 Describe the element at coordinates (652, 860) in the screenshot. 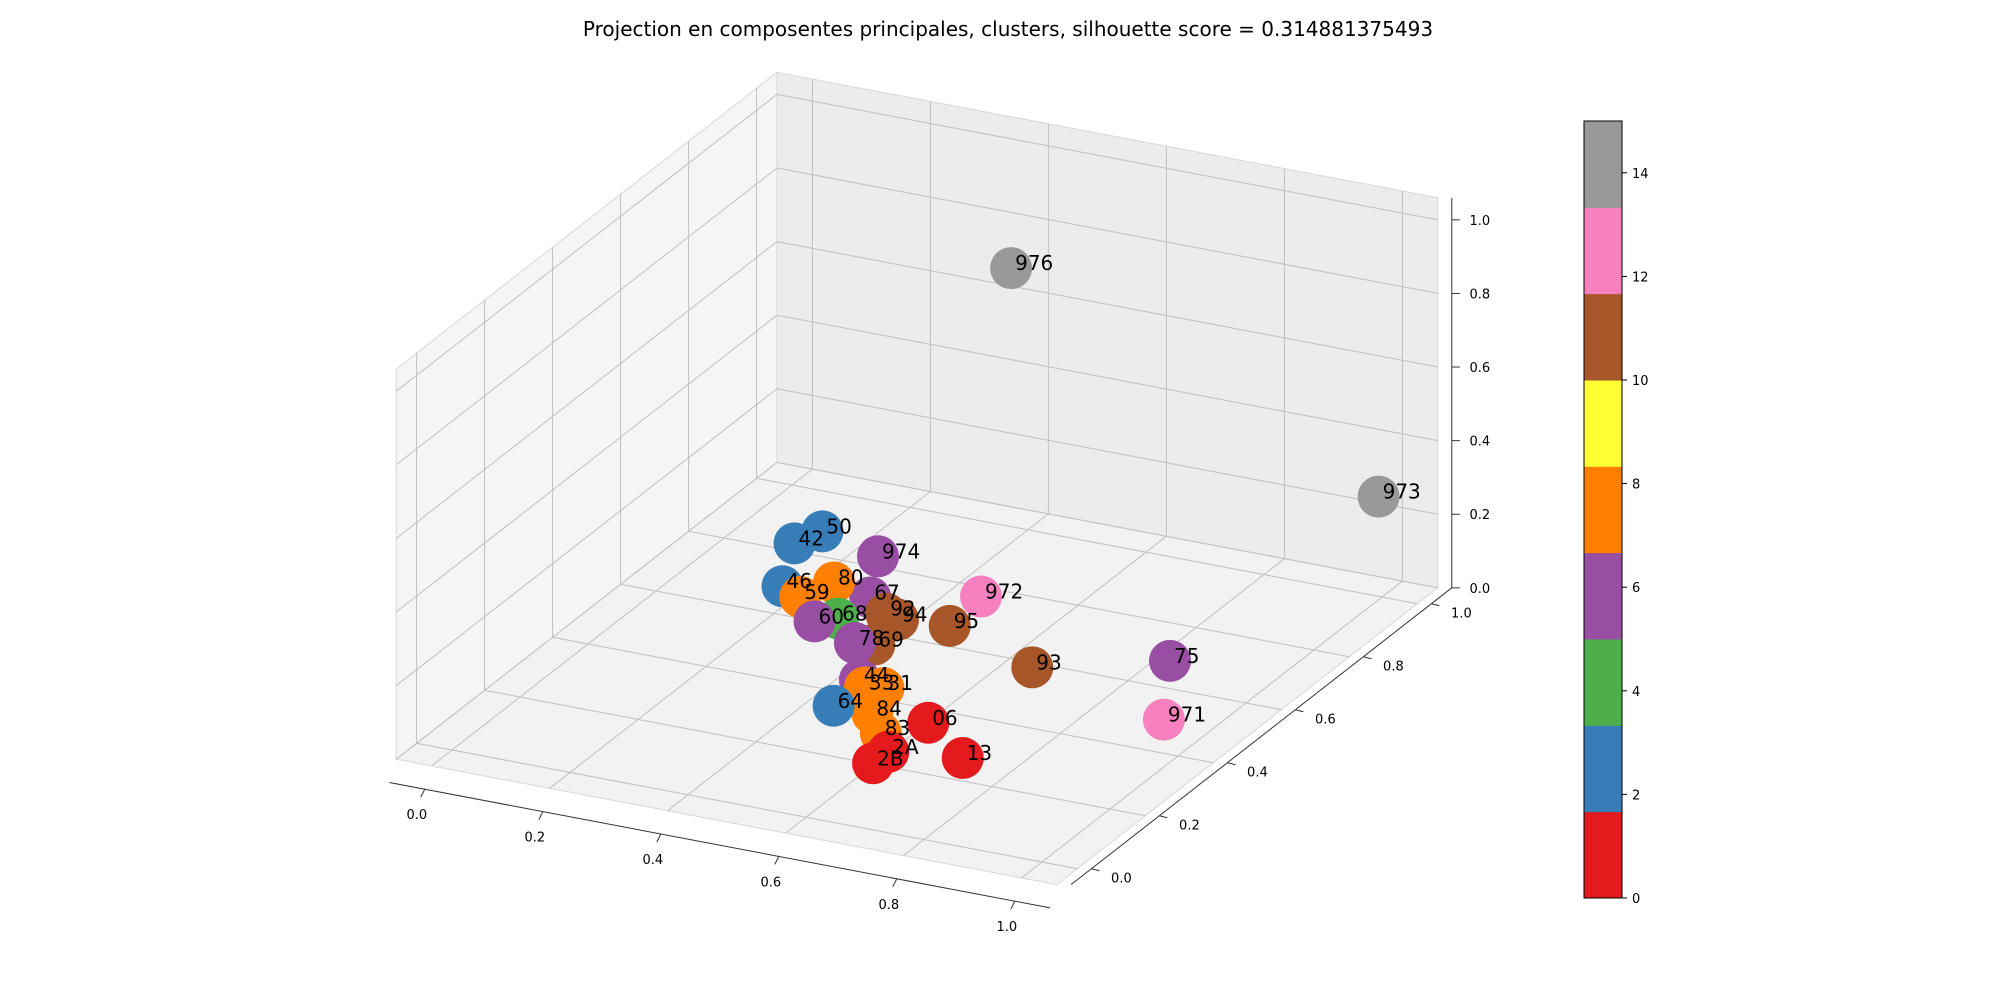

I see `x-tick-label: 0.4` at that location.